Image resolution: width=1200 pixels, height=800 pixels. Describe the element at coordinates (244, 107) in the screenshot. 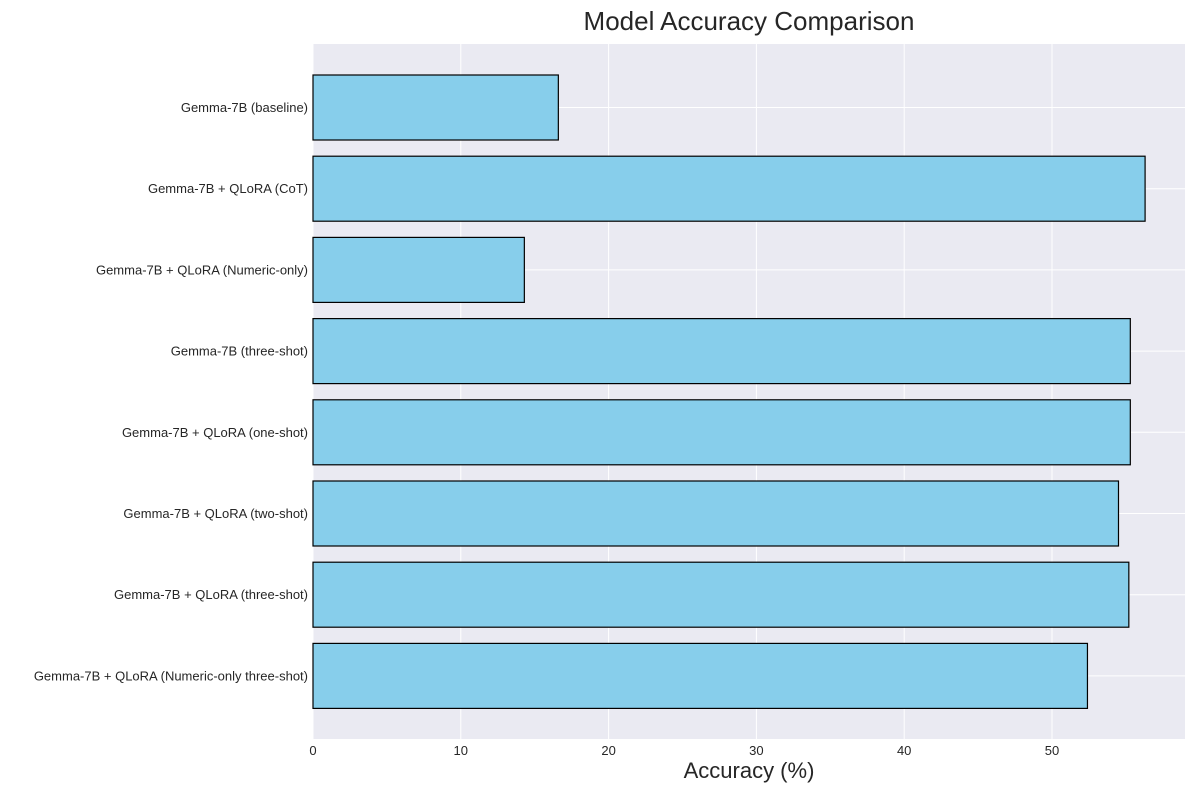

I see `category-label: Gemma-7B (baseline)` at that location.